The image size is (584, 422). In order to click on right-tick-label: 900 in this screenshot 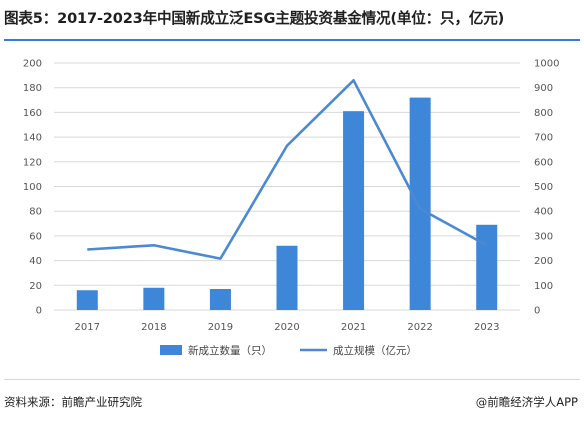, I will do `click(543, 88)`.